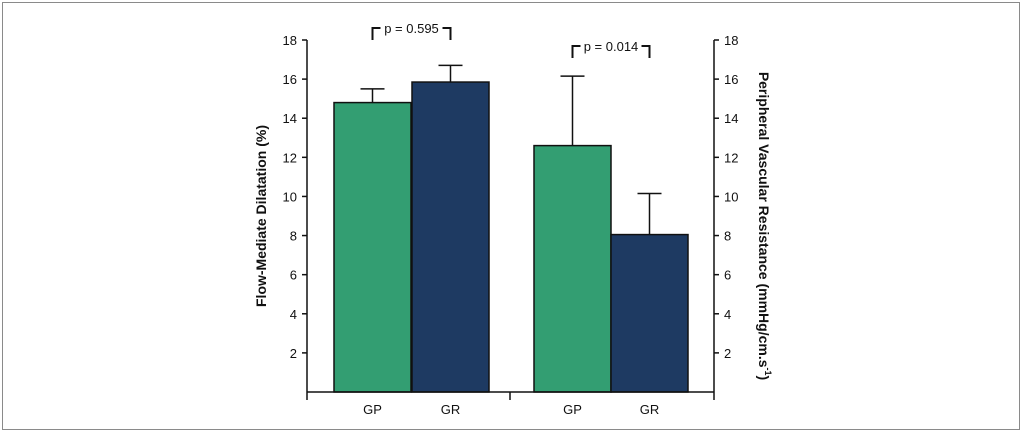  Describe the element at coordinates (727, 314) in the screenshot. I see `right-y-tick-label: 4` at that location.